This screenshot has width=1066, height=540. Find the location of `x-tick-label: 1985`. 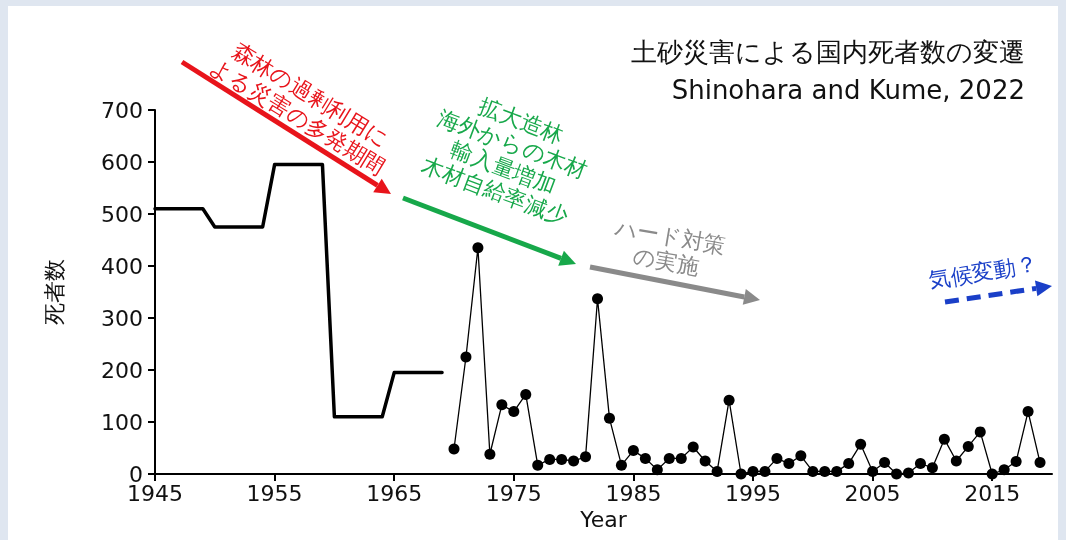

x-tick-label: 1985 is located at coordinates (633, 493).